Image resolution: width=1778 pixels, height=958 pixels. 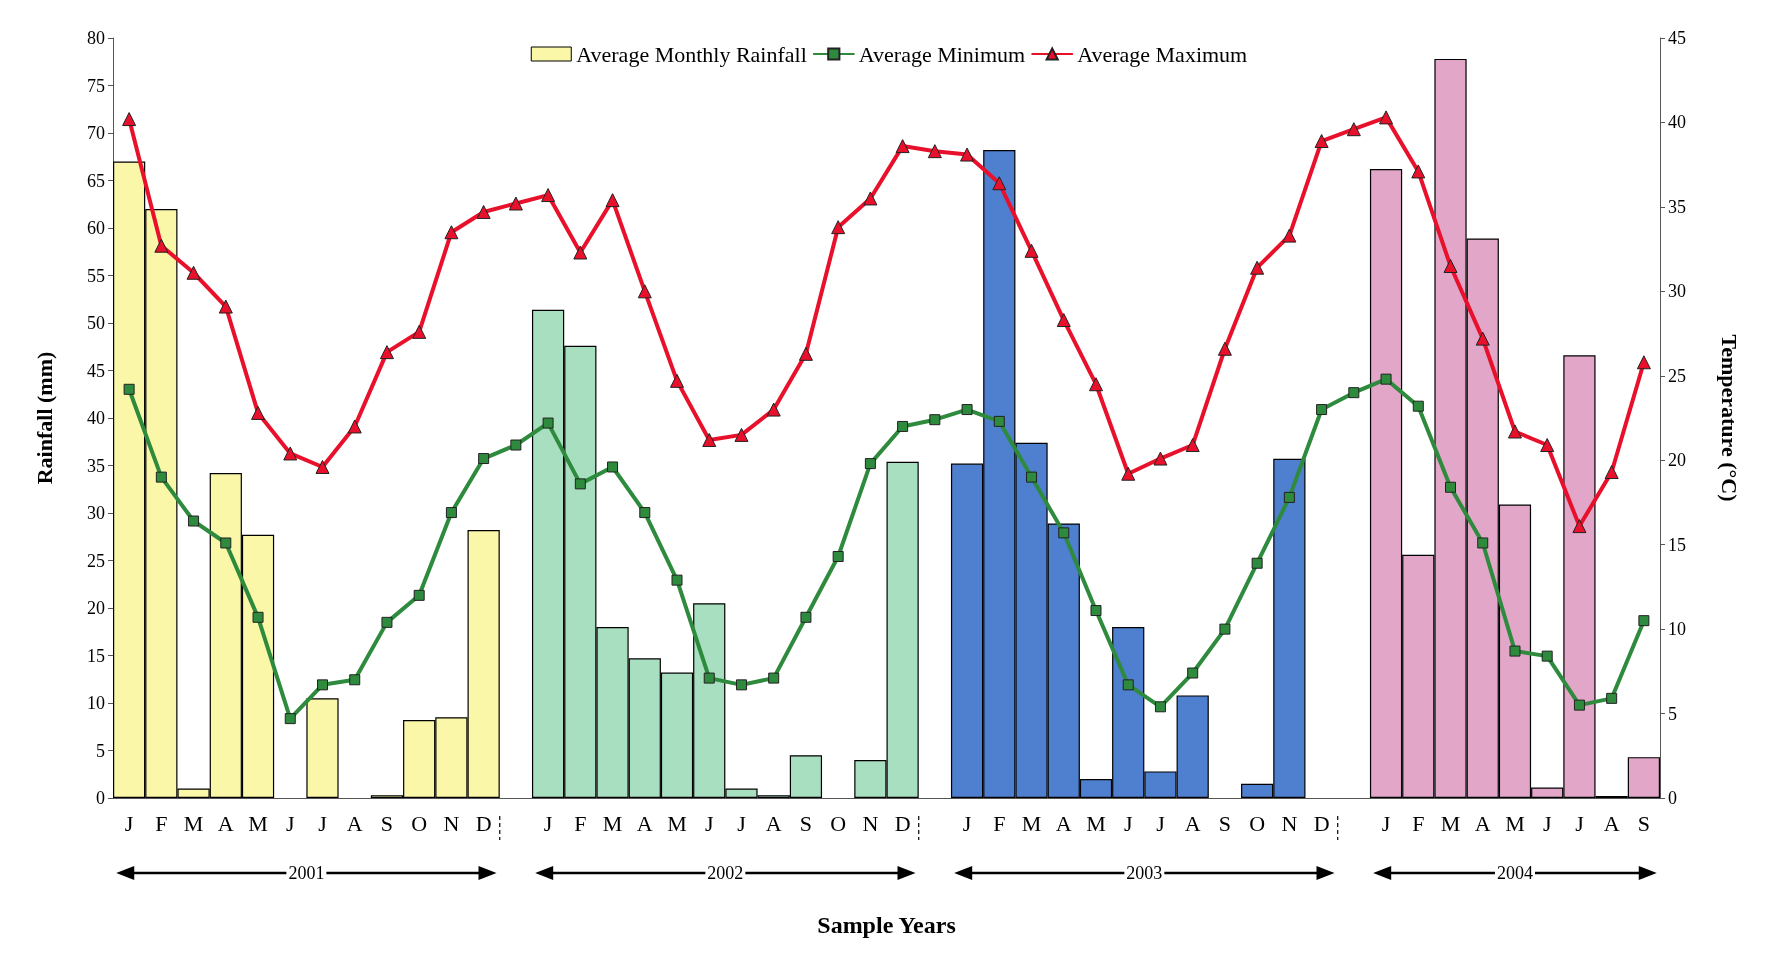 I want to click on y-tick-label: 10, so click(x=96, y=703).